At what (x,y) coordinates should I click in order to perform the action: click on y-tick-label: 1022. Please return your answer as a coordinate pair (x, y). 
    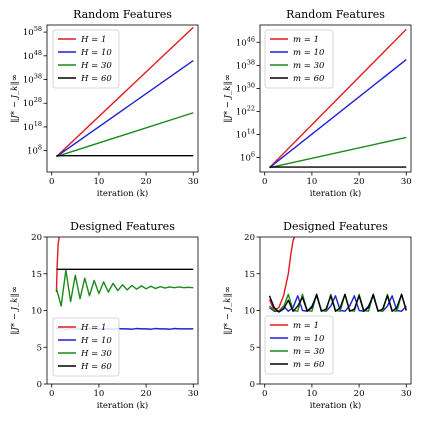
    Looking at the image, I should click on (245, 110).